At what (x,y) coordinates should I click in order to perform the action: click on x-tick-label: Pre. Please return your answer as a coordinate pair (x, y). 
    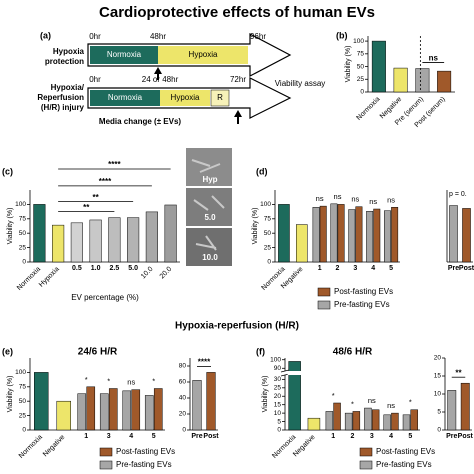
    Looking at the image, I should click on (451, 436).